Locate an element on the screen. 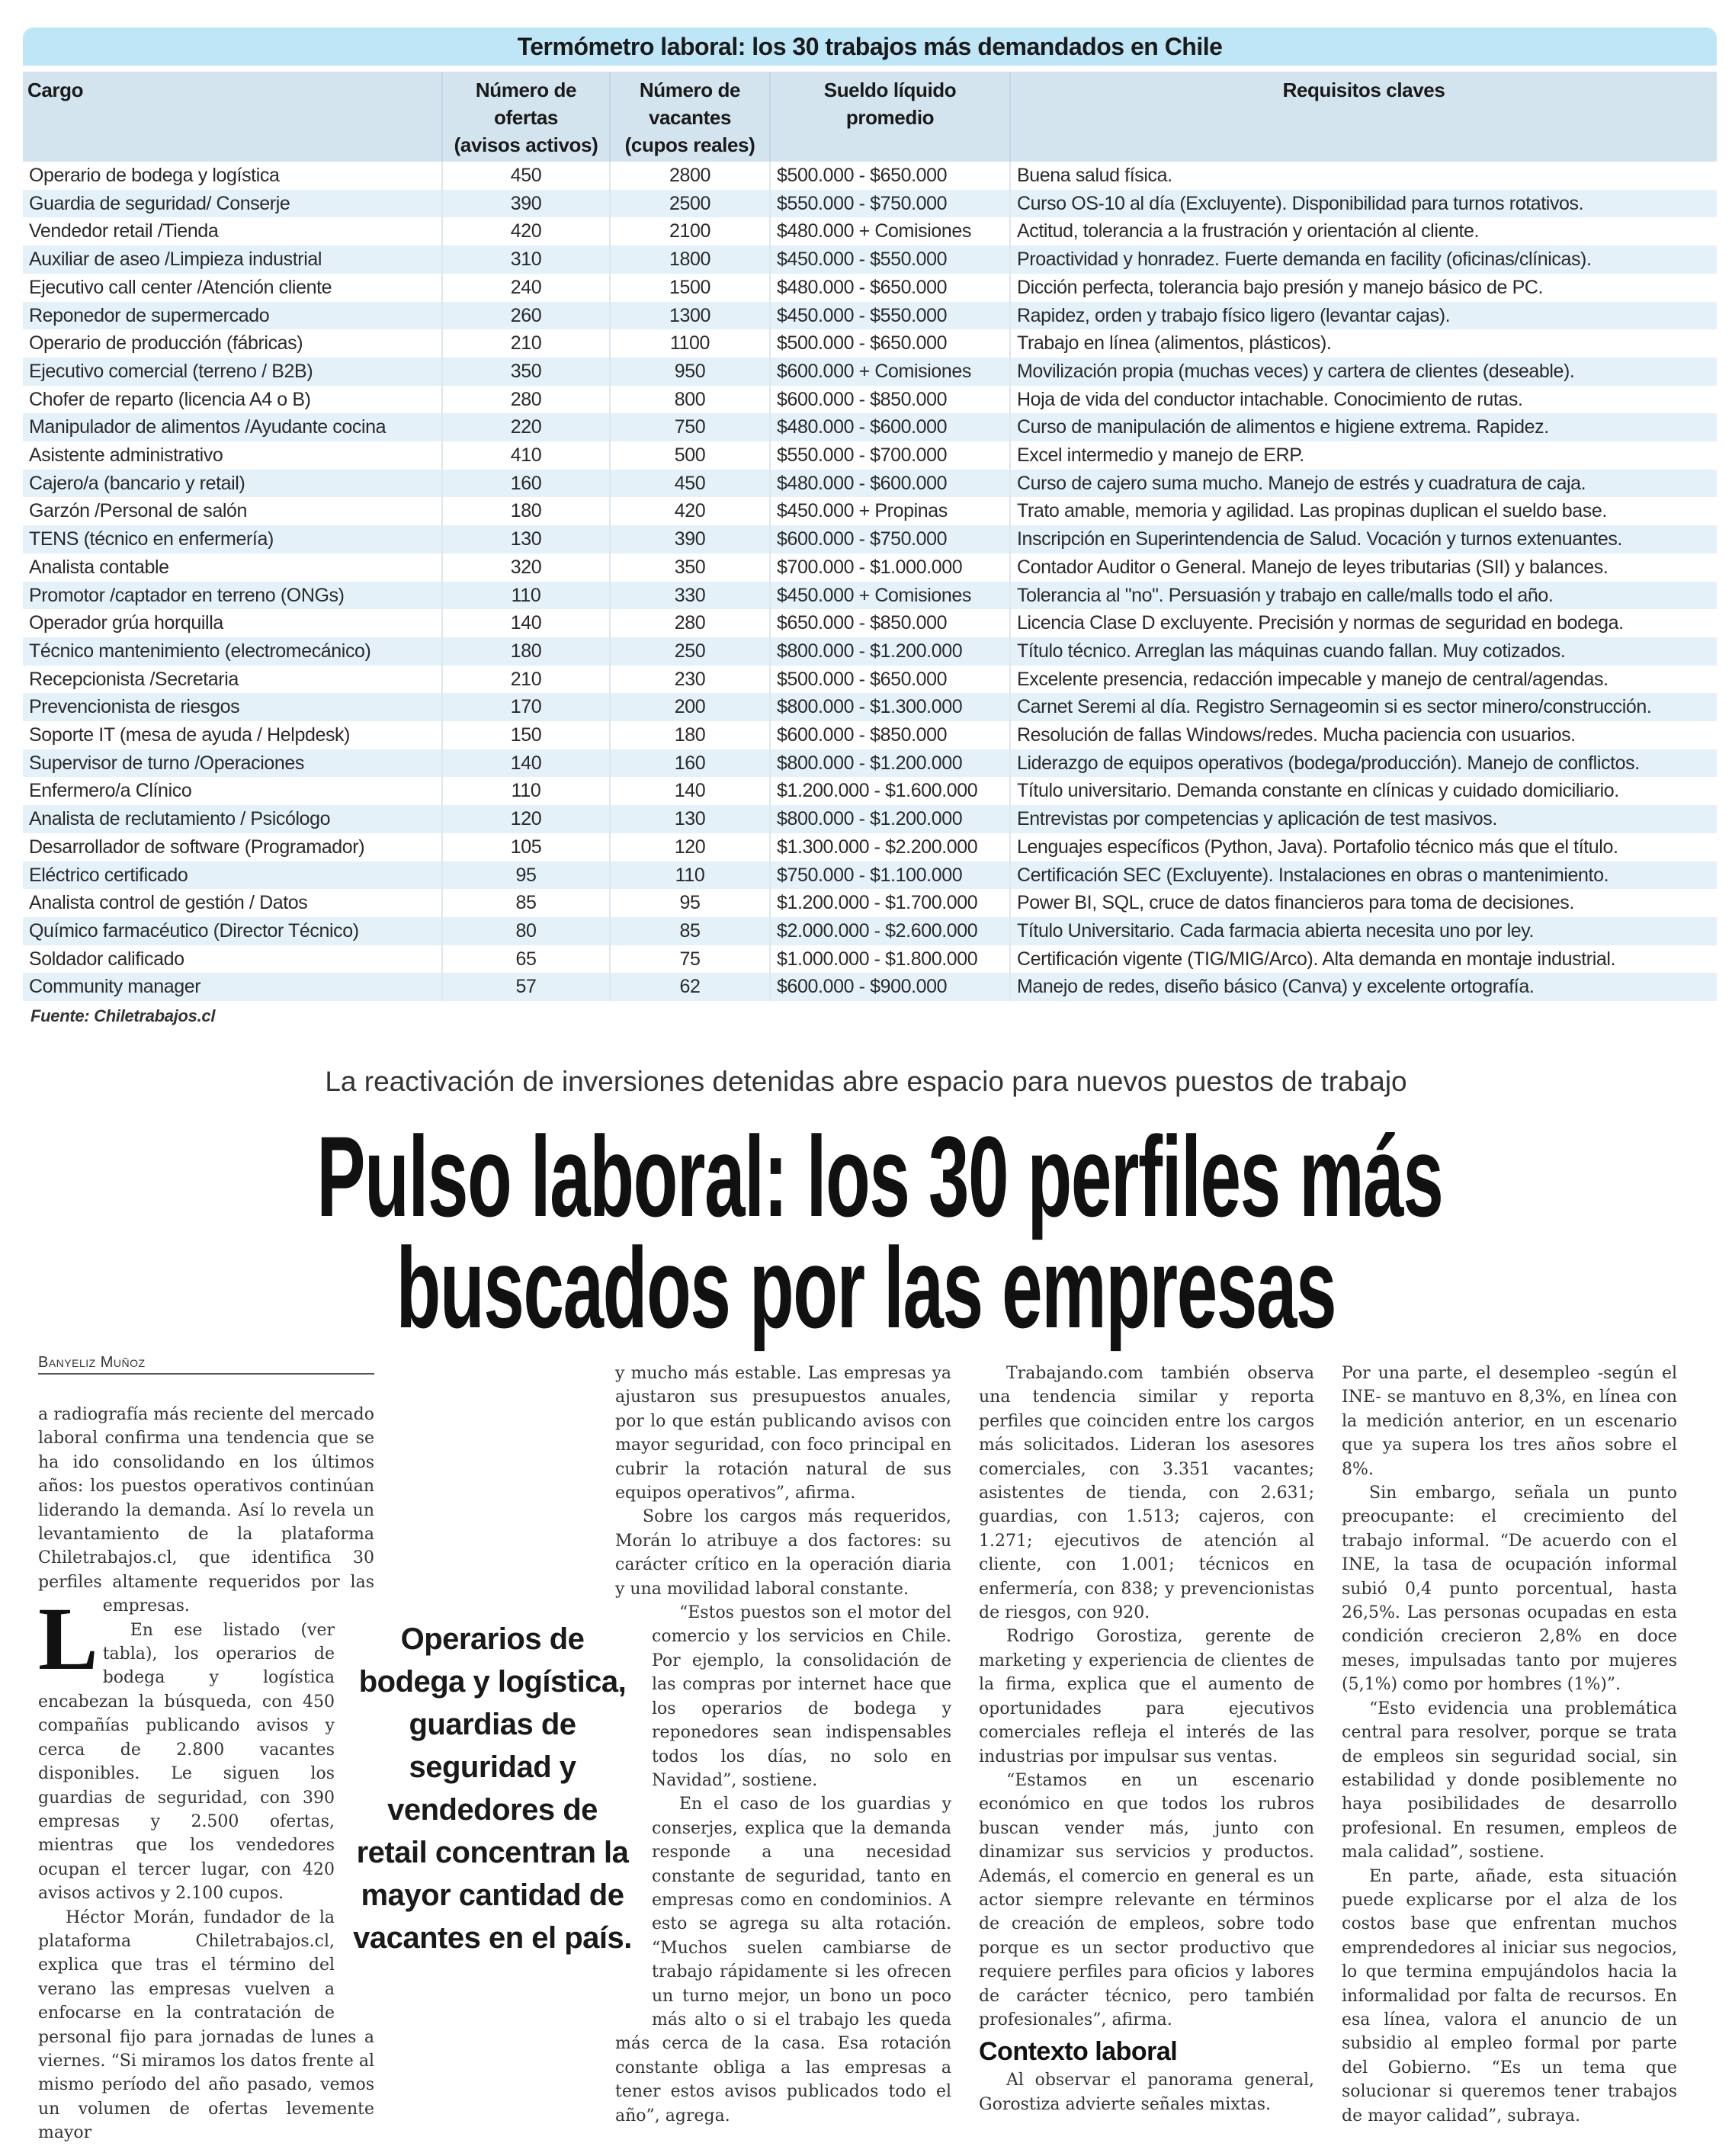  cell-cargo: Prevencionista de riesgos is located at coordinates (232, 707).